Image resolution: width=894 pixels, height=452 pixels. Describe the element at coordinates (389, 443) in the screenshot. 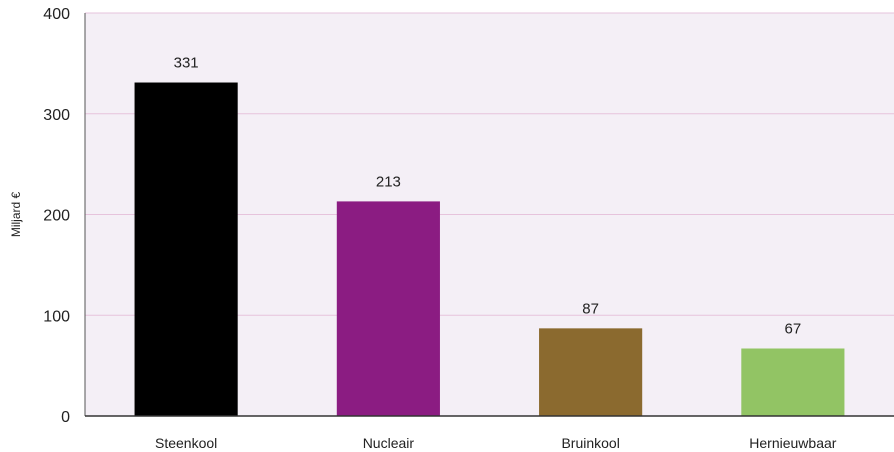

I see `x-tick-label: Nucleair` at that location.